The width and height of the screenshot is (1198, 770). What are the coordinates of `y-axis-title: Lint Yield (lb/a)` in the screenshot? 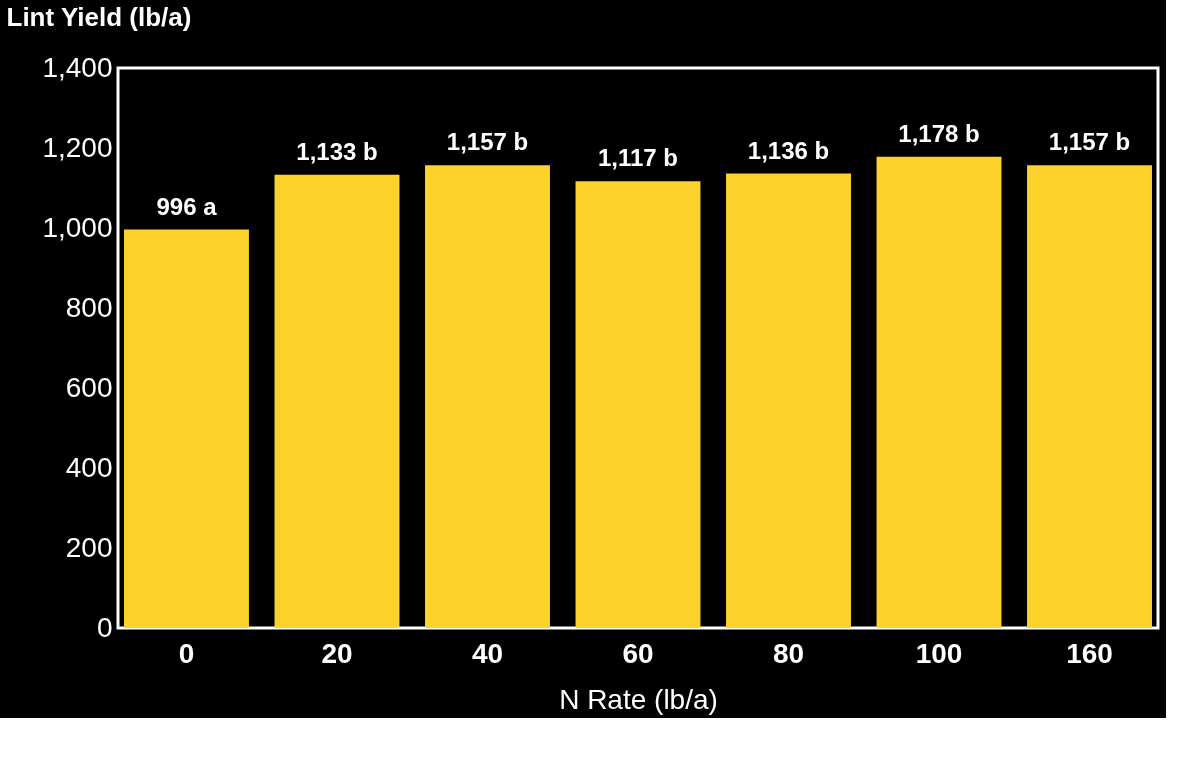 It's located at (99, 16).